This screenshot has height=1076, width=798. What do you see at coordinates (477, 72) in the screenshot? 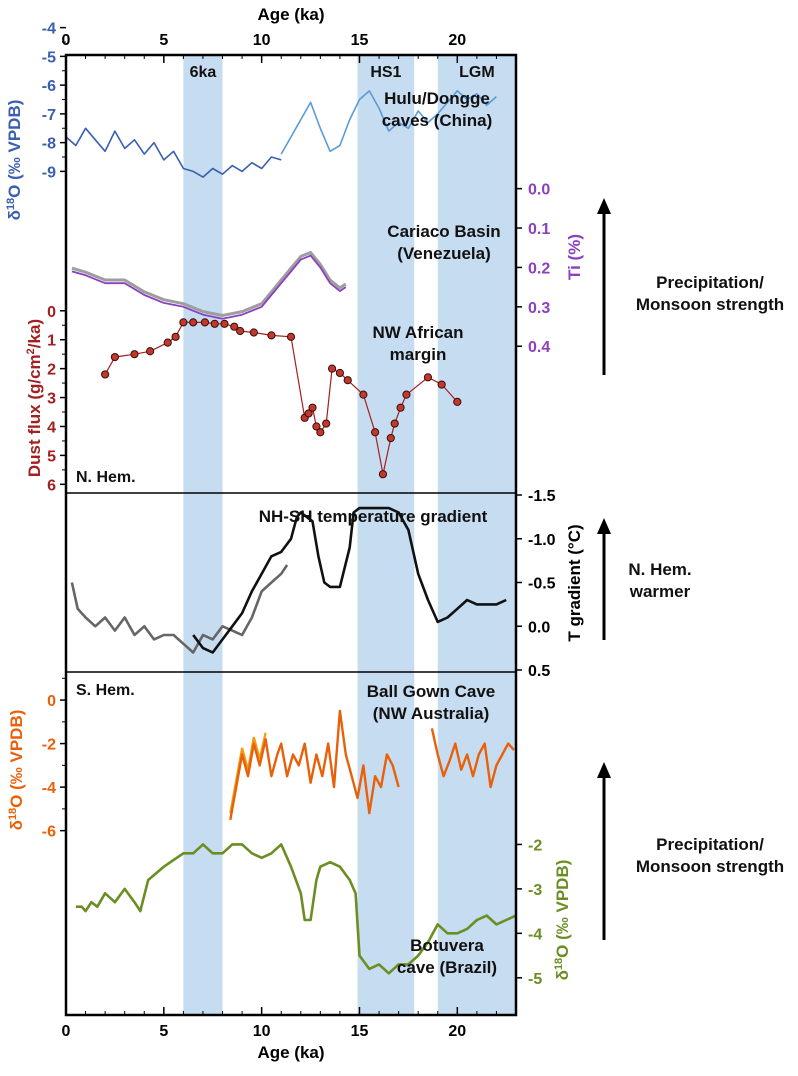
I see `shade-label-lgm: LGM` at bounding box center [477, 72].